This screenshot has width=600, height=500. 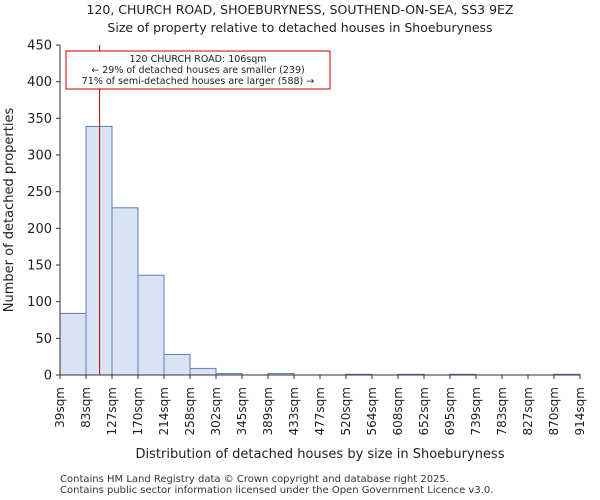 What do you see at coordinates (73, 344) in the screenshot?
I see `bar-39sqm` at bounding box center [73, 344].